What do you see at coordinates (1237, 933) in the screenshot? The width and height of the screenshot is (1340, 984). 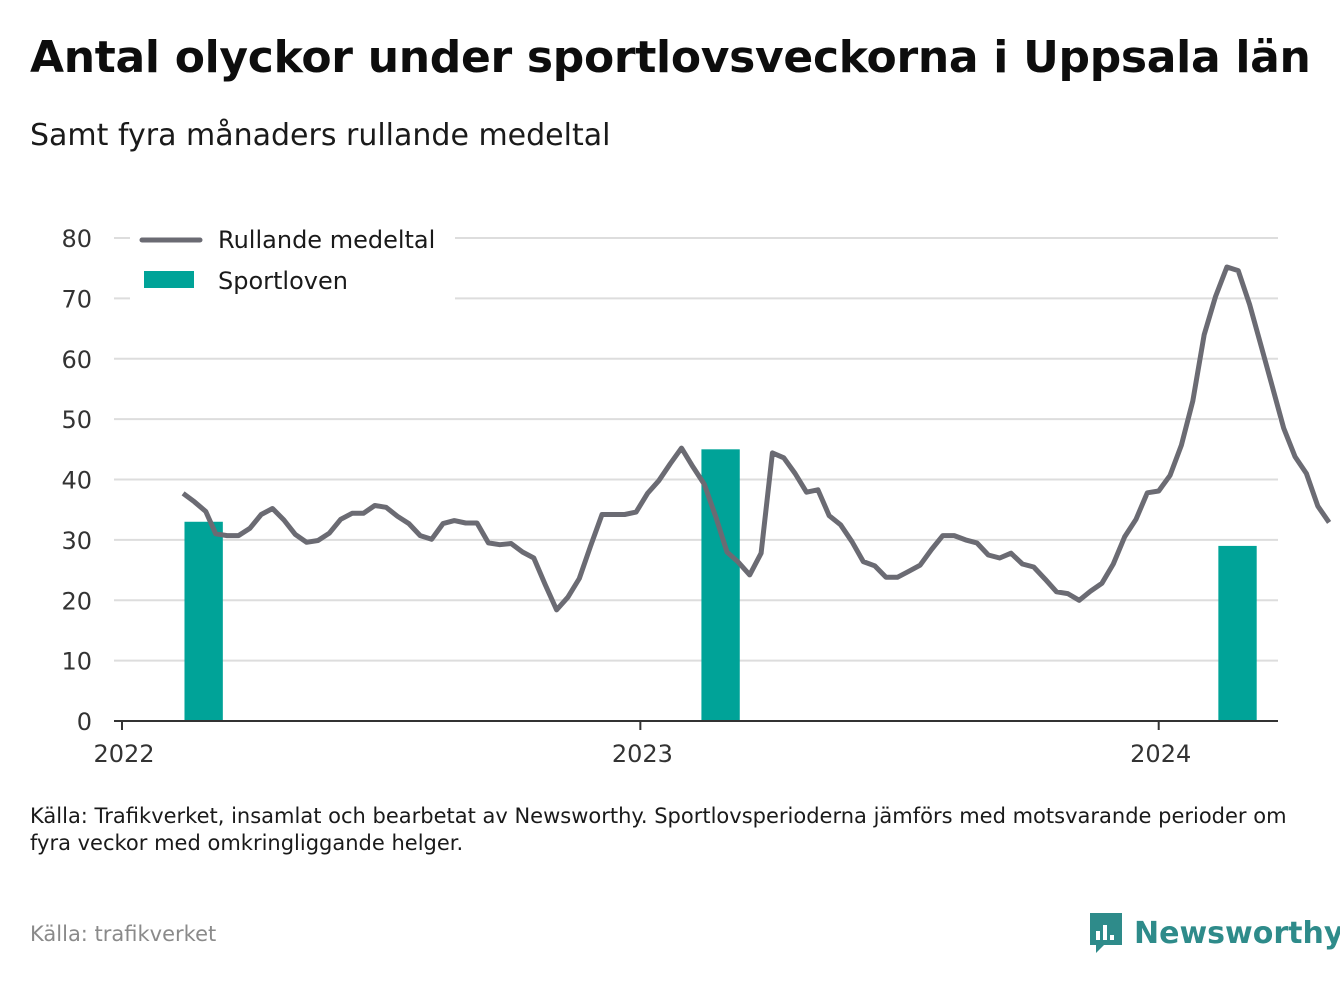 I see `newsworthy-wordmark: Newsworthy` at bounding box center [1237, 933].